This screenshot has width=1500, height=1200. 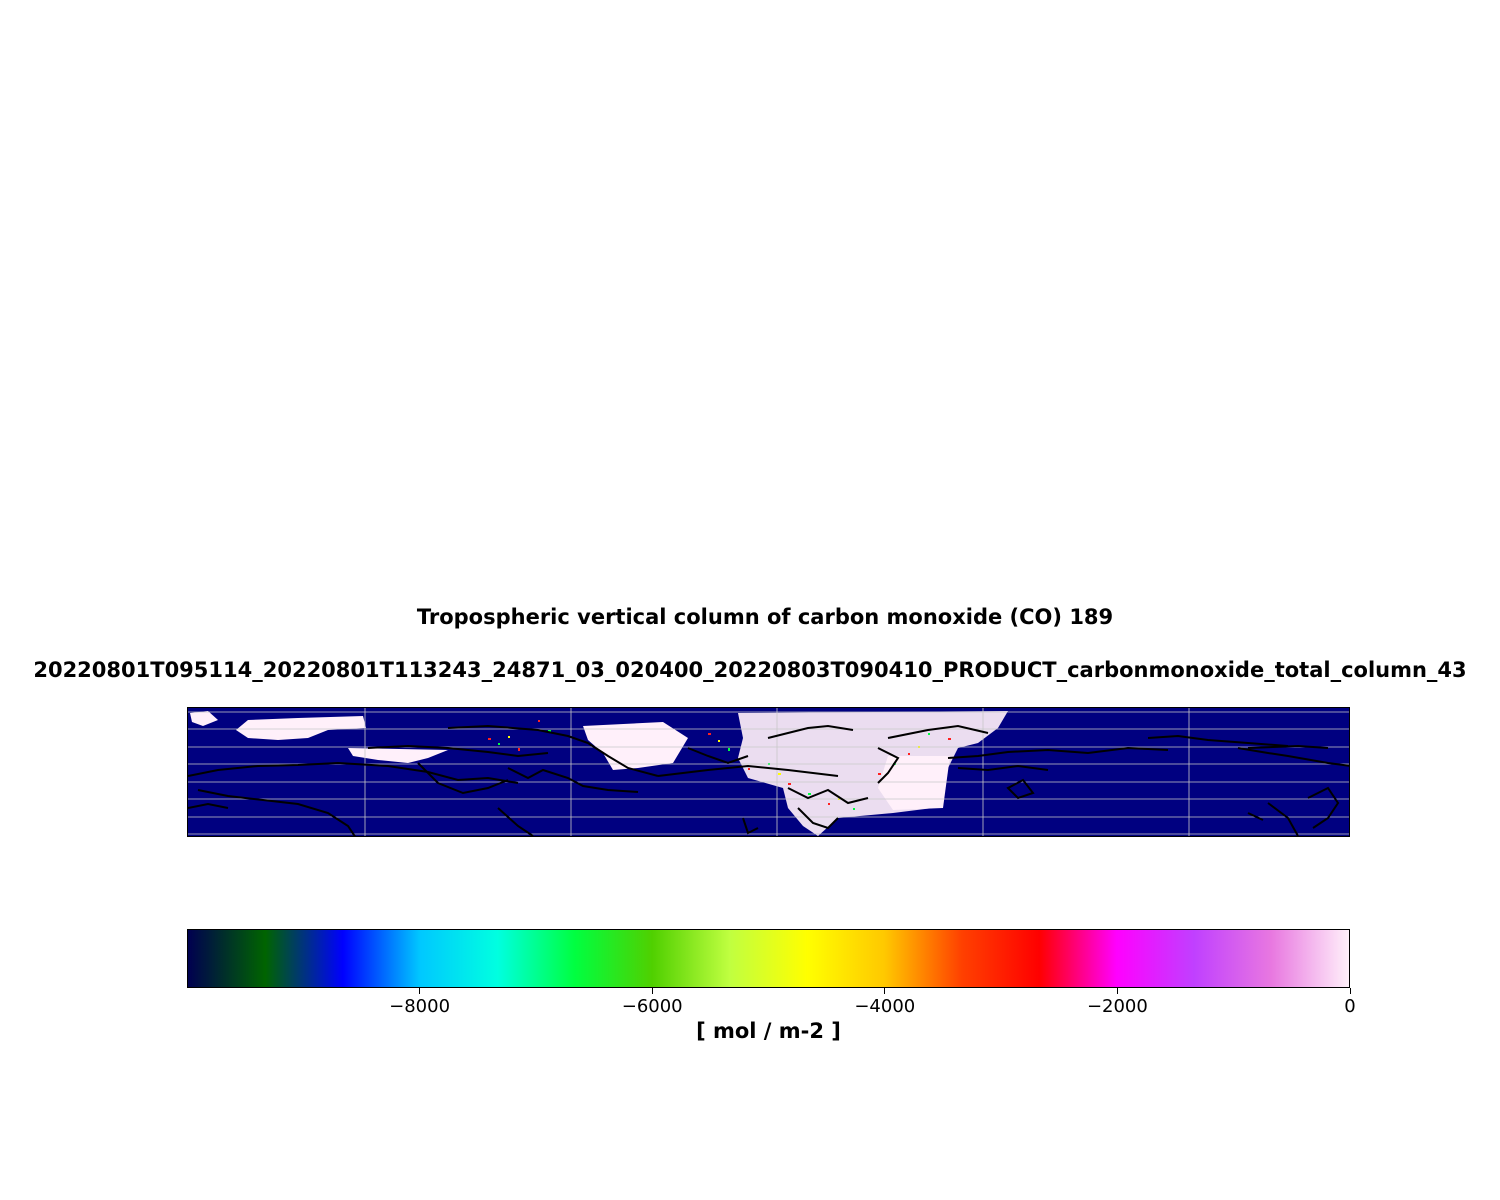 I want to click on gridlines, so click(x=768, y=772).